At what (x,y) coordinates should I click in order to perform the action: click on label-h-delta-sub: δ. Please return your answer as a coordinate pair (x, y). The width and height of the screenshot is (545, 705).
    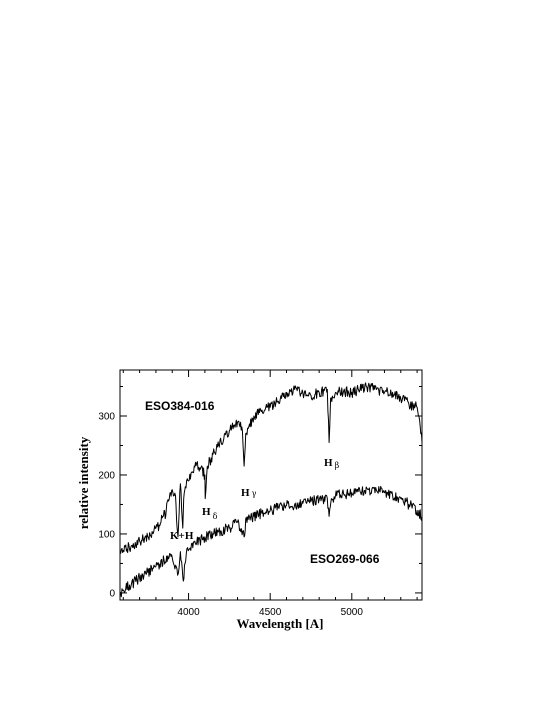
    Looking at the image, I should click on (215, 516).